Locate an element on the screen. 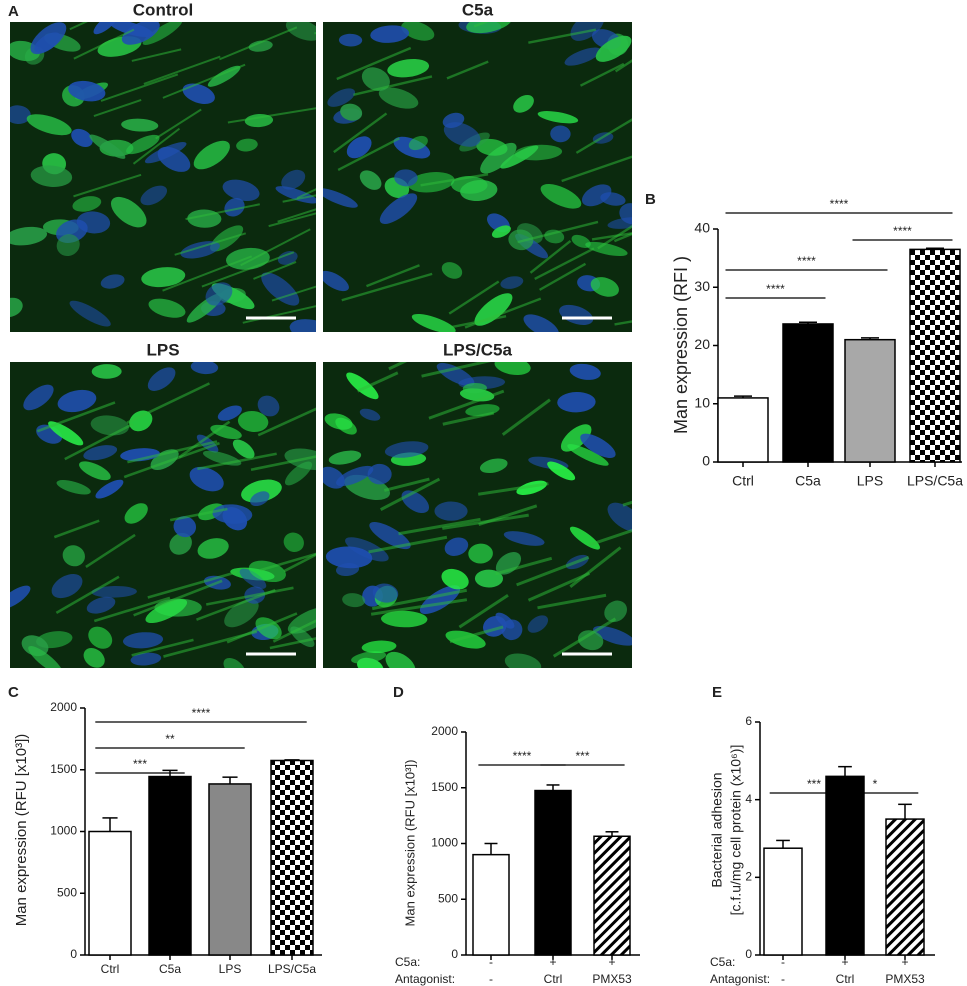 The image size is (967, 986). y-tick-label: 1500 is located at coordinates (63, 769).